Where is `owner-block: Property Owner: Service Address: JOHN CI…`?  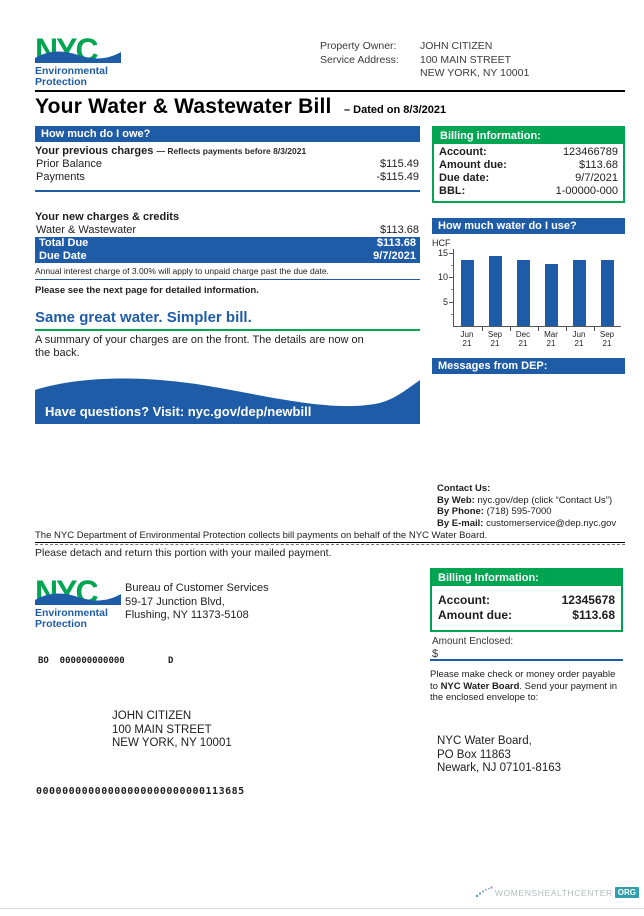
owner-block: Property Owner: Service Address: JOHN CI… is located at coordinates (424, 60).